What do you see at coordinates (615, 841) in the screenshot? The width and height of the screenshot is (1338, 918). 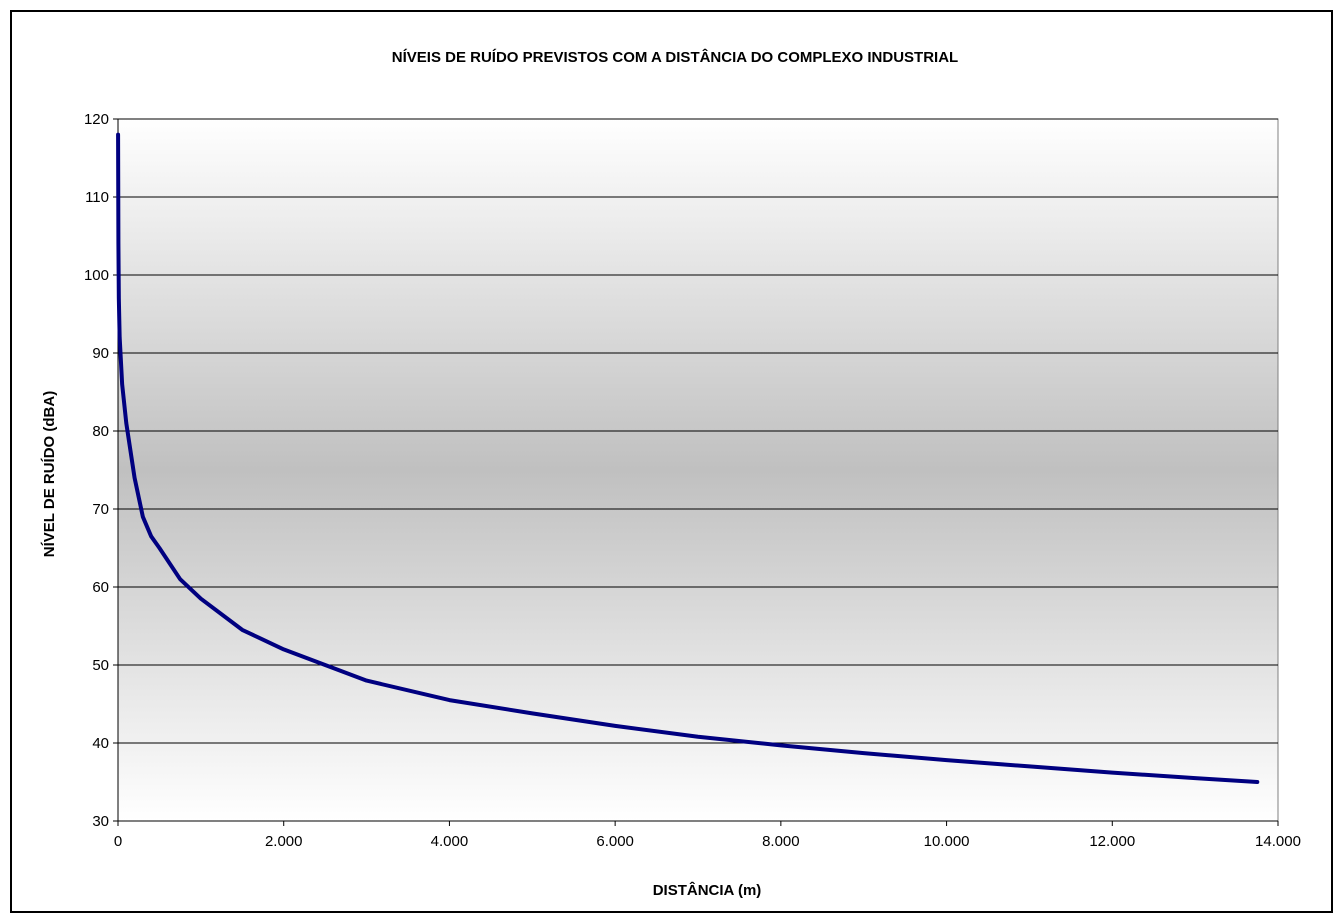 I see `x-tick-label: 6.000` at bounding box center [615, 841].